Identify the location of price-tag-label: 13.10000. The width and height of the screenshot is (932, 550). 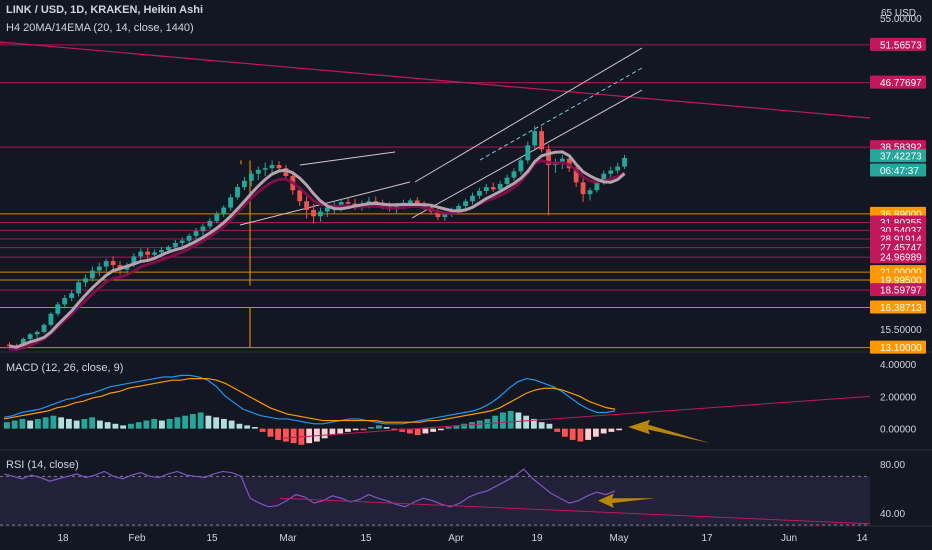
(901, 348).